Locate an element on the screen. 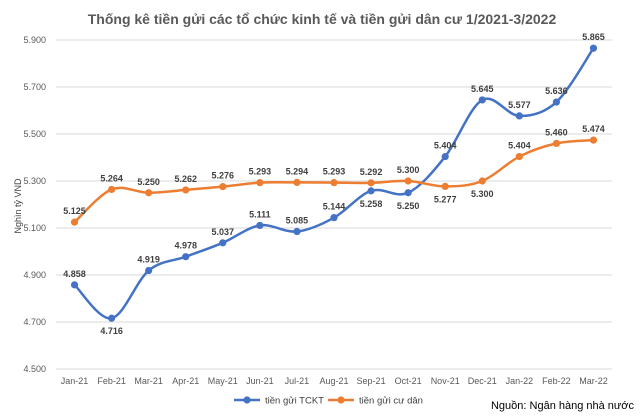 This screenshot has width=640, height=416. data-label: 5.264 is located at coordinates (111, 178).